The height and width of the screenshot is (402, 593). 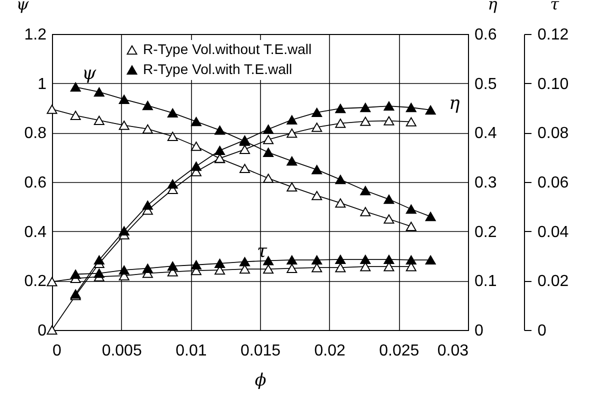 What do you see at coordinates (57, 351) in the screenshot?
I see `x-tick-label: 0` at bounding box center [57, 351].